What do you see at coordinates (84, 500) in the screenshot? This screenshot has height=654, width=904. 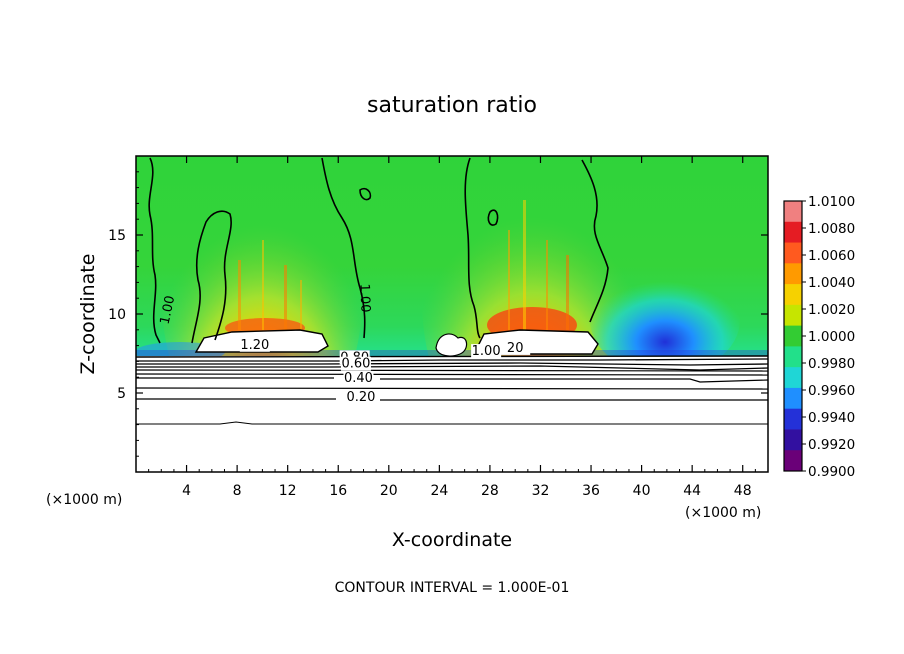 I see `y-scale-note: (×1000 m)` at bounding box center [84, 500].